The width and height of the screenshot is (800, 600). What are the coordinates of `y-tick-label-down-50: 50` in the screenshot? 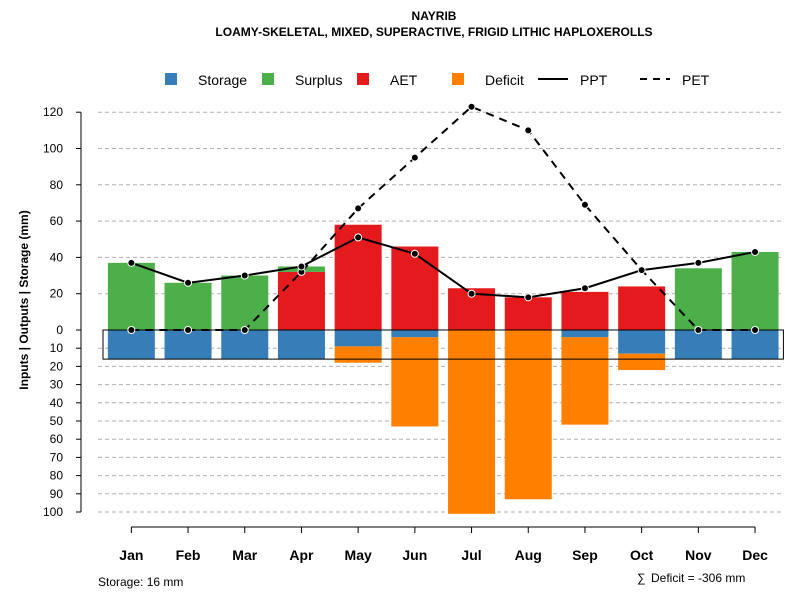 It's located at (57, 421).